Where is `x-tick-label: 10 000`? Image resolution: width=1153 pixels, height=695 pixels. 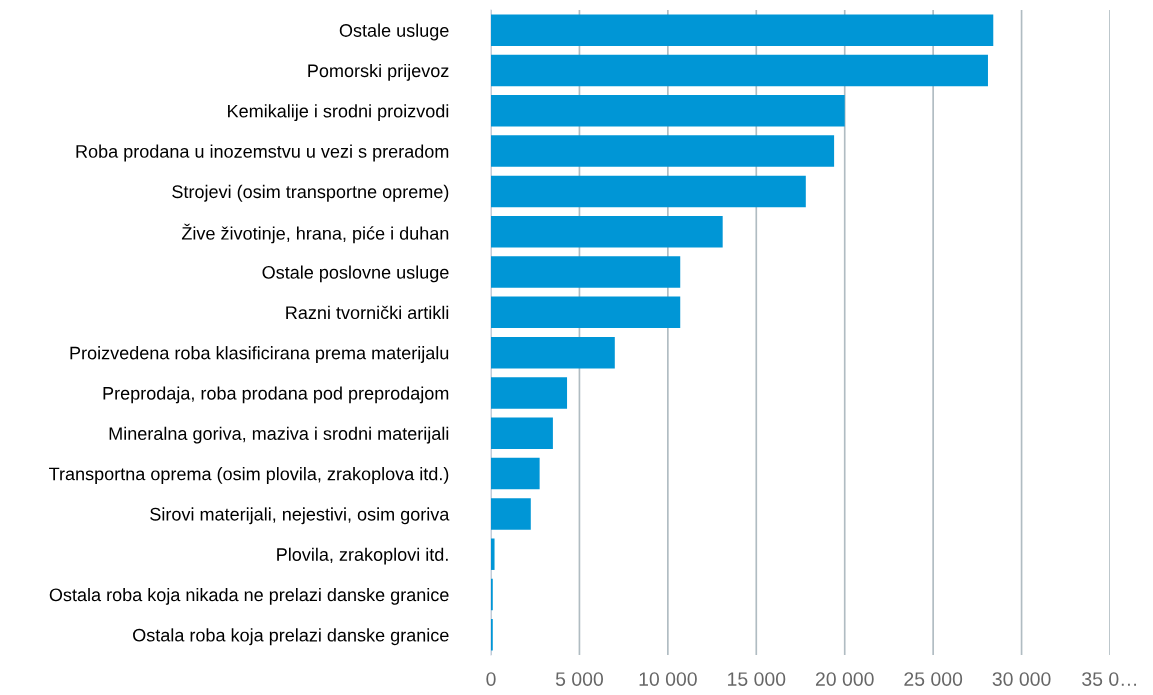
x-tick-label: 10 000 is located at coordinates (668, 679).